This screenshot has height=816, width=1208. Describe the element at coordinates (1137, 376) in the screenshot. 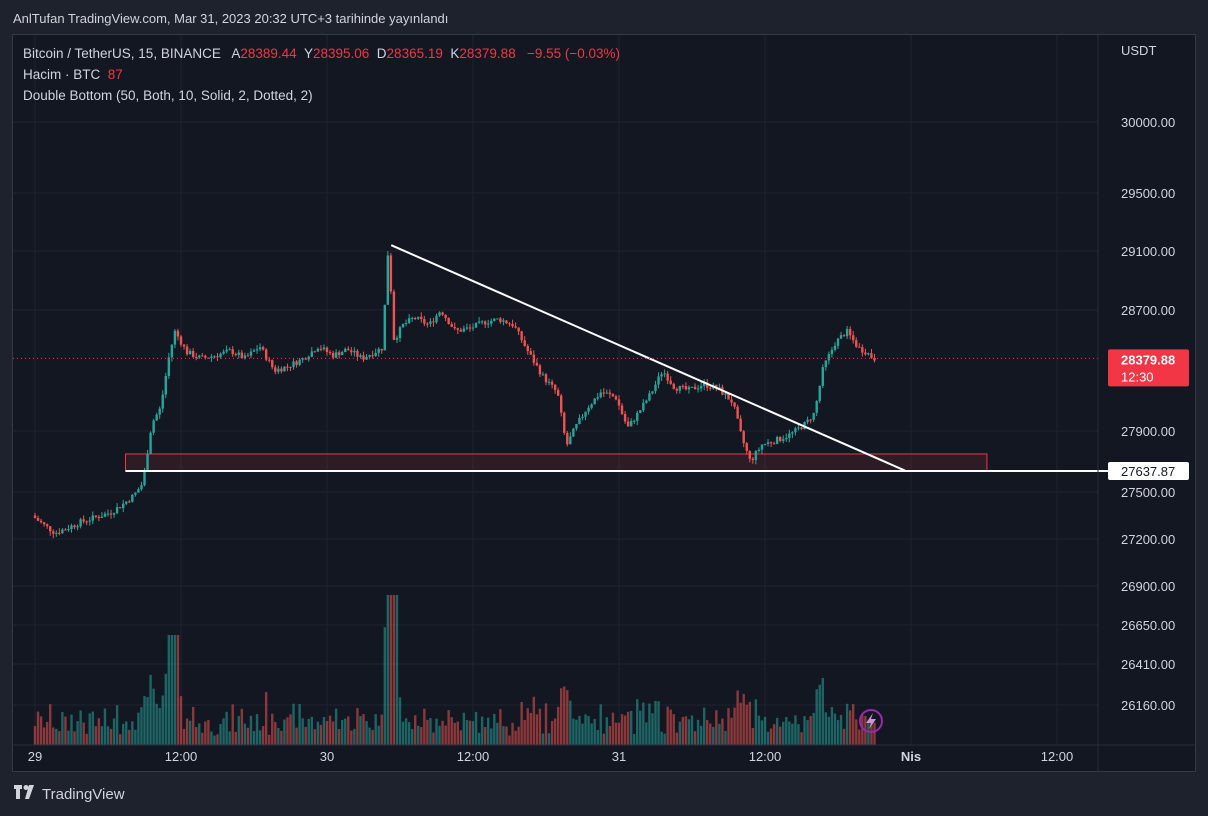

I see `countdown-label: 12:30` at that location.